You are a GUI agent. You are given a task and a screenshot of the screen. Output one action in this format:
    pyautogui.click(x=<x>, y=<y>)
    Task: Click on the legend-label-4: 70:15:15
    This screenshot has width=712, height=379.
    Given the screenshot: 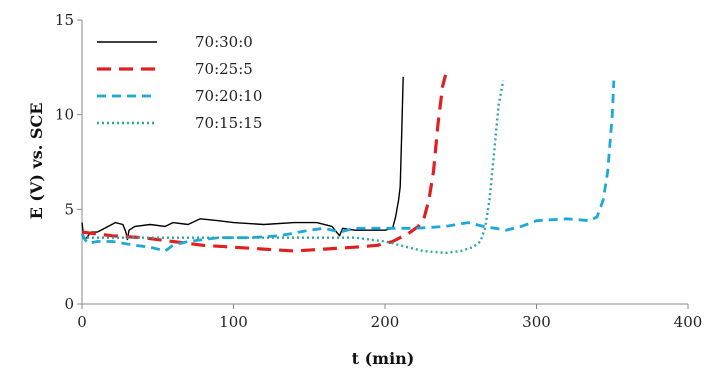 What is the action you would take?
    pyautogui.click(x=228, y=123)
    